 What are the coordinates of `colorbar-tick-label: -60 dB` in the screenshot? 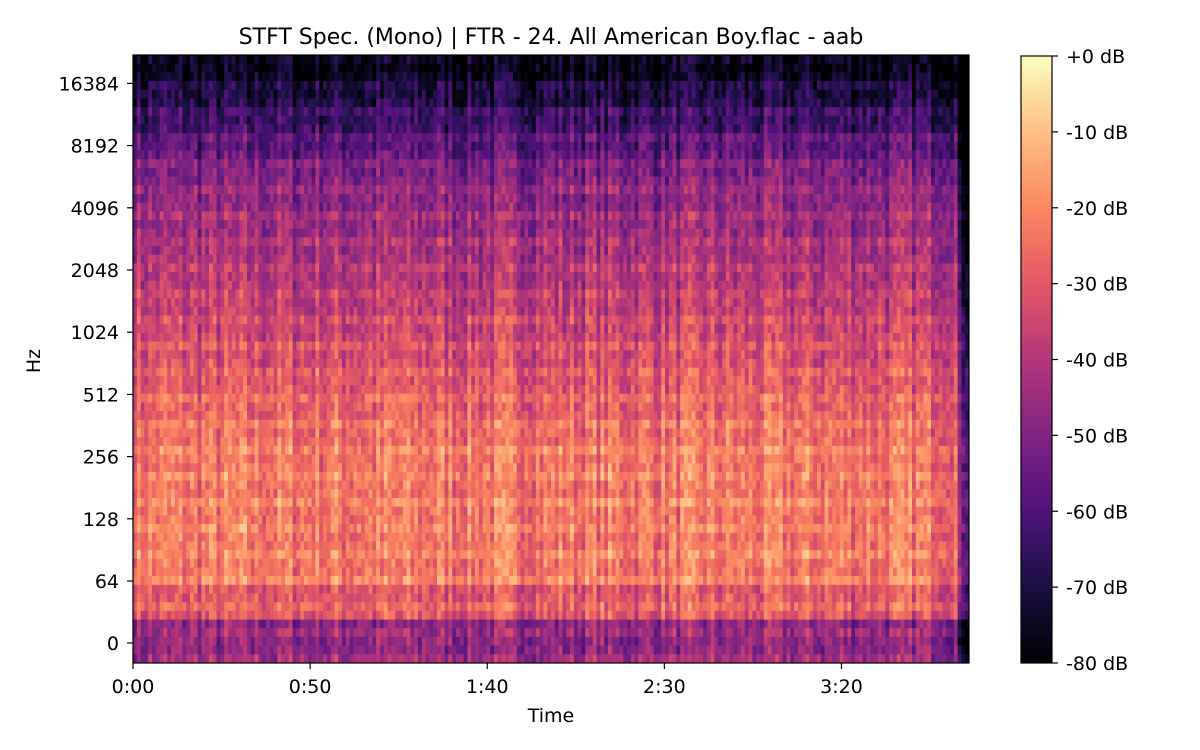 It's located at (1097, 512).